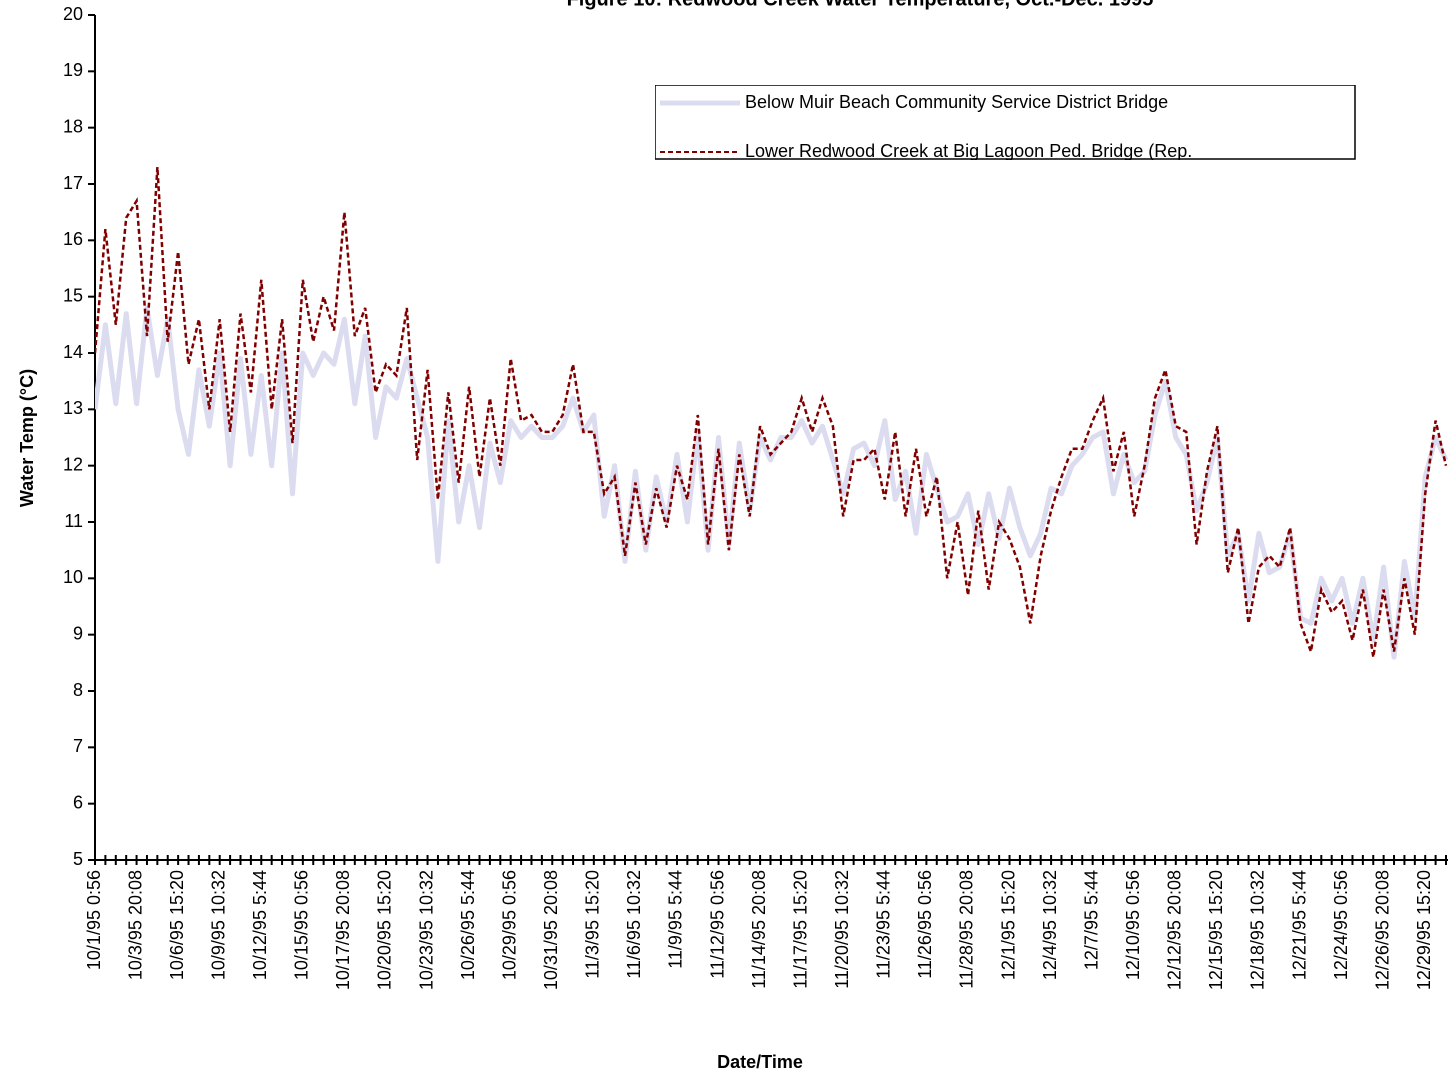  What do you see at coordinates (884, 924) in the screenshot?
I see `x-tick-label: 11/23/95 5:44` at bounding box center [884, 924].